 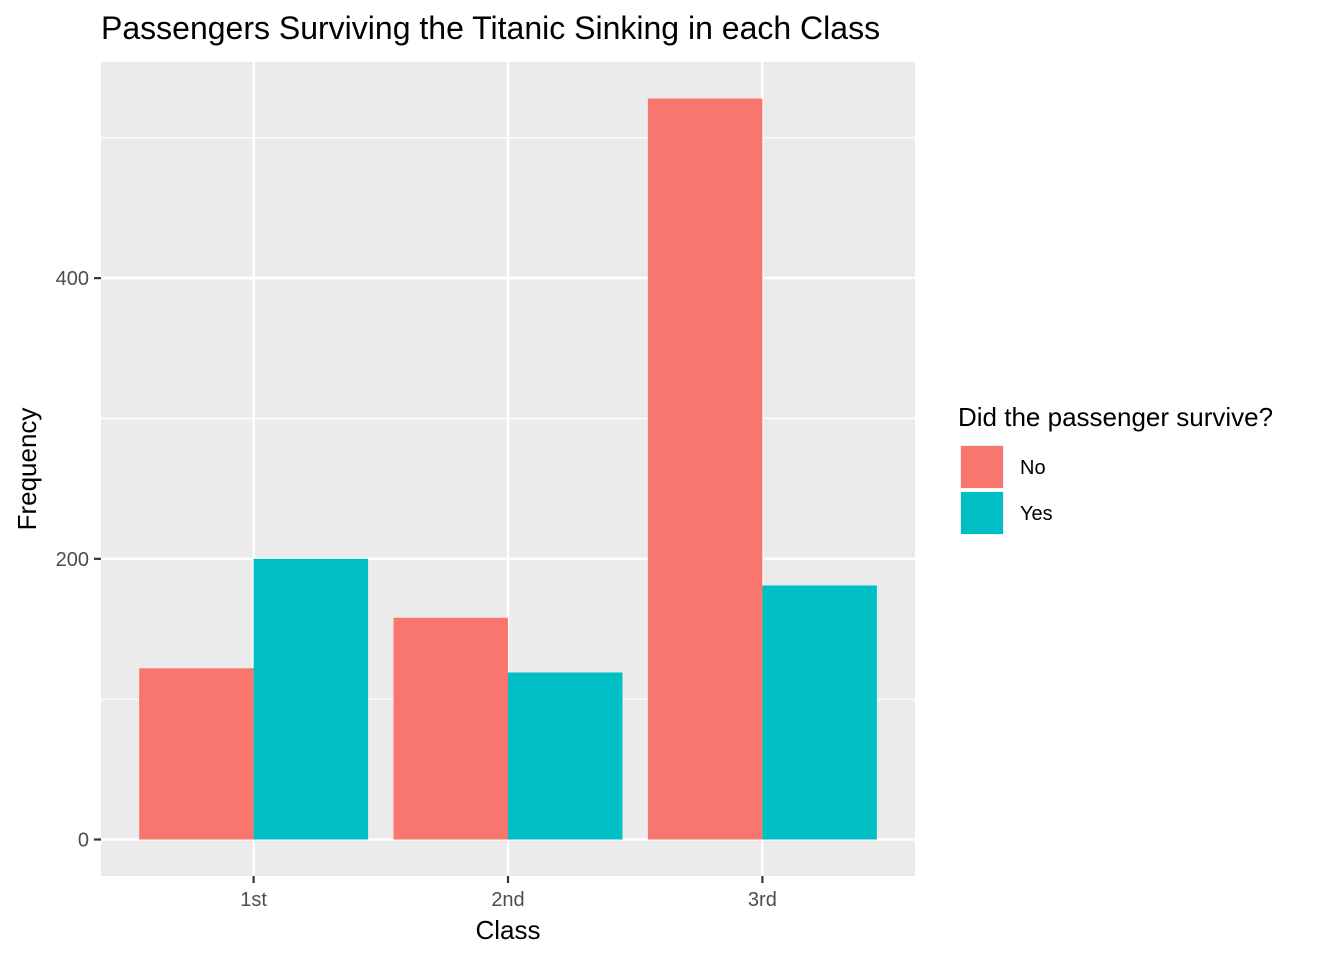 I want to click on bar-1st-yes, so click(x=311, y=699).